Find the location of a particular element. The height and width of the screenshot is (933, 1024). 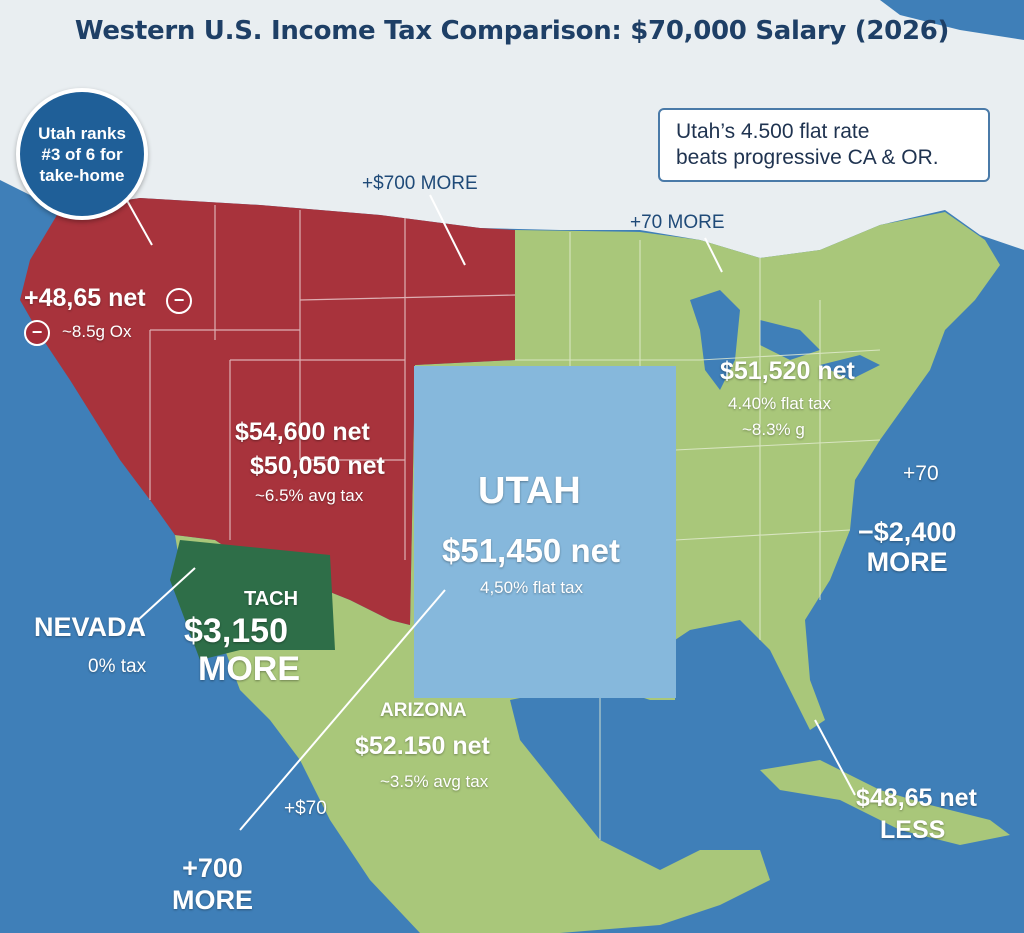

caribbean-island is located at coordinates (885, 802).